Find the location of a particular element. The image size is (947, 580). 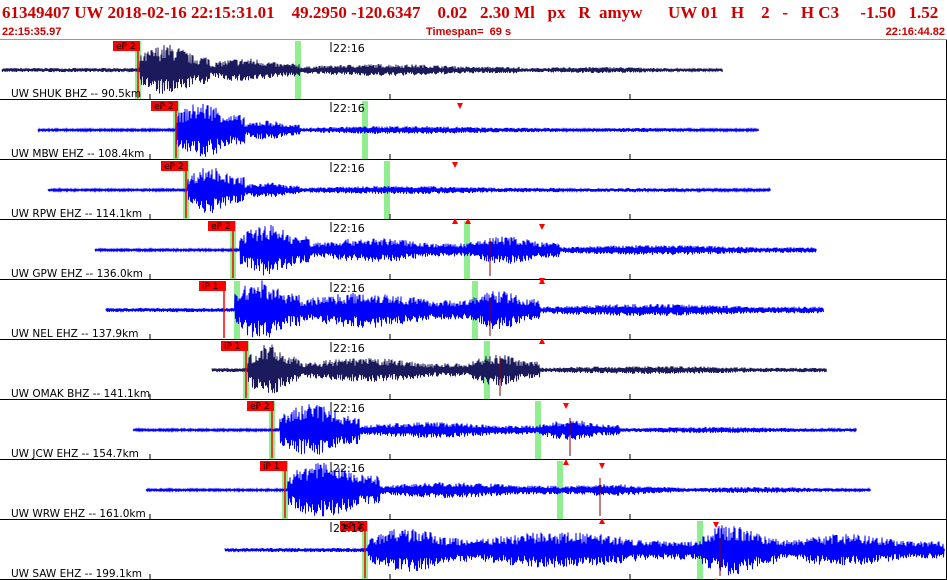

header-divider is located at coordinates (473, 39).